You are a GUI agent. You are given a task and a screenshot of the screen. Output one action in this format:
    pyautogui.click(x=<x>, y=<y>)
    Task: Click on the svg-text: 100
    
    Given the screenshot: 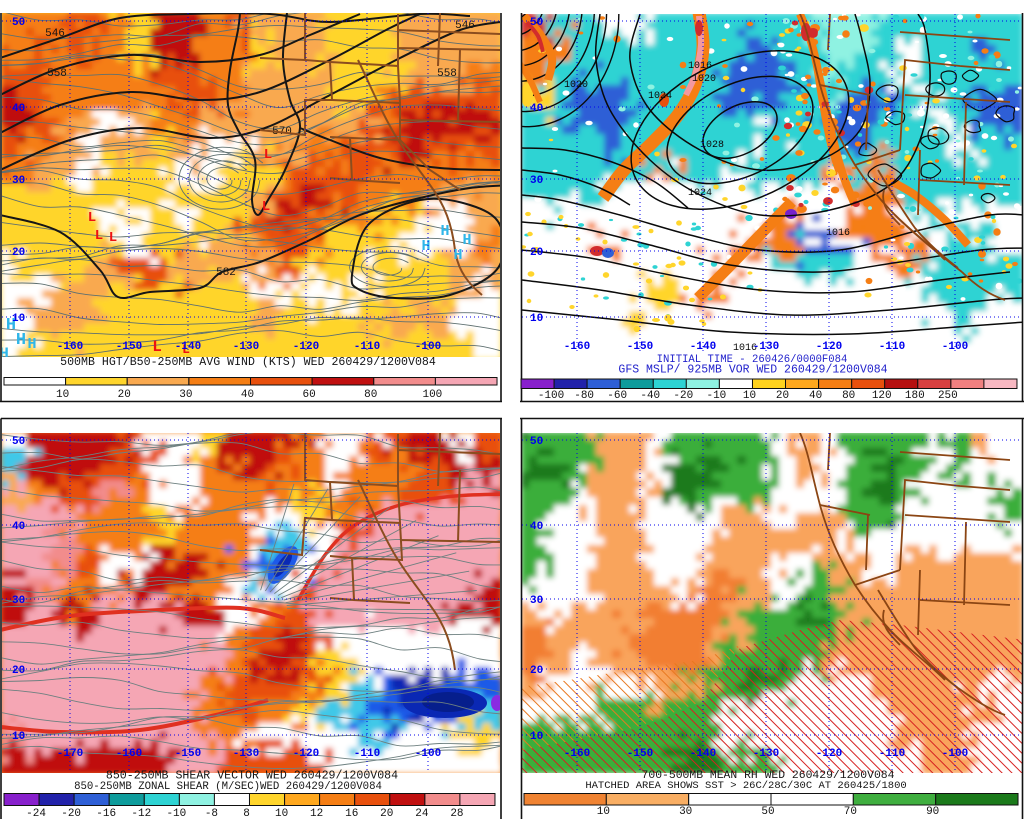 What is the action you would take?
    pyautogui.click(x=432, y=395)
    